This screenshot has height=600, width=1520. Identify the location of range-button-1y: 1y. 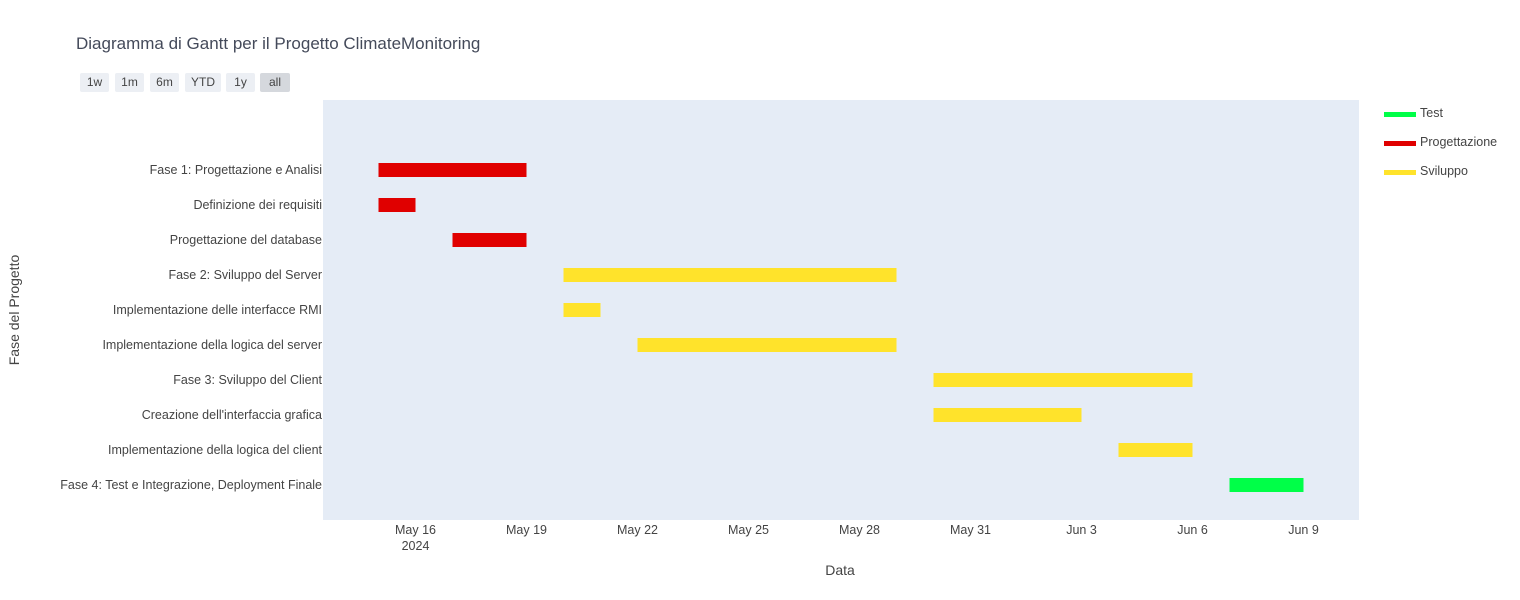
(240, 82).